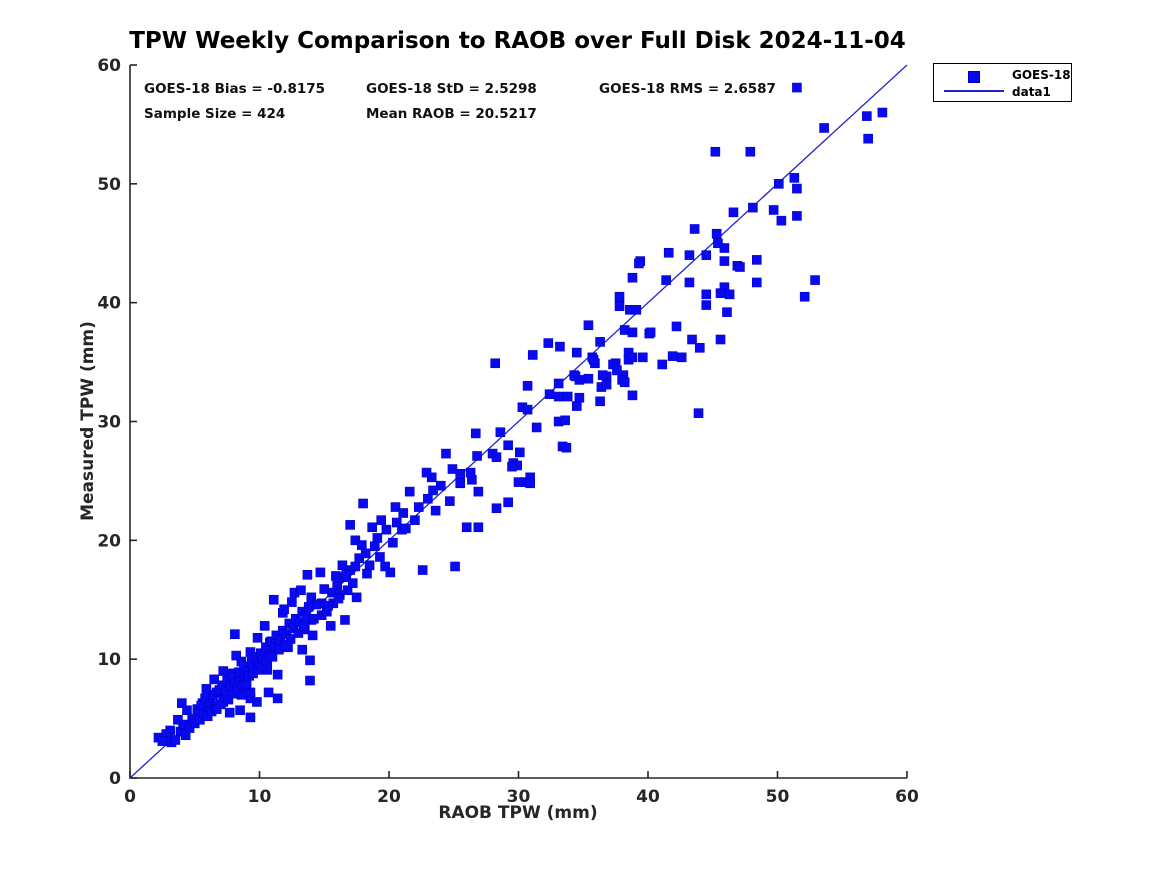  Describe the element at coordinates (974, 77) in the screenshot. I see `legend-marker-swatch` at that location.